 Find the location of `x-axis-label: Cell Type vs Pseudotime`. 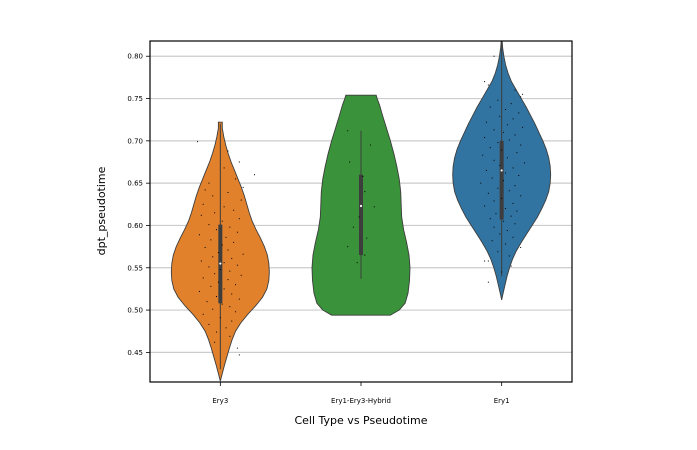

x-axis-label: Cell Type vs Pseudotime is located at coordinates (360, 420).